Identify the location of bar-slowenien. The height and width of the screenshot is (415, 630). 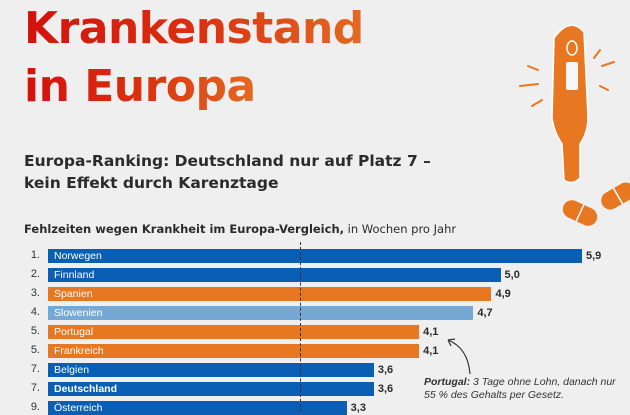
(261, 313).